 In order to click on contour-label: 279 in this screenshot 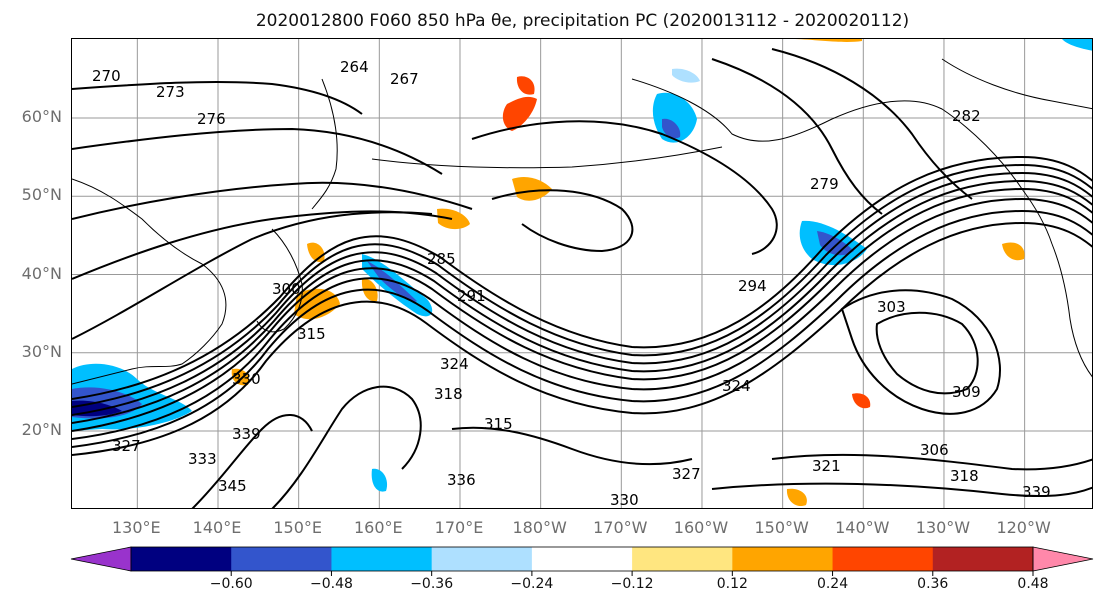, I will do `click(824, 184)`.